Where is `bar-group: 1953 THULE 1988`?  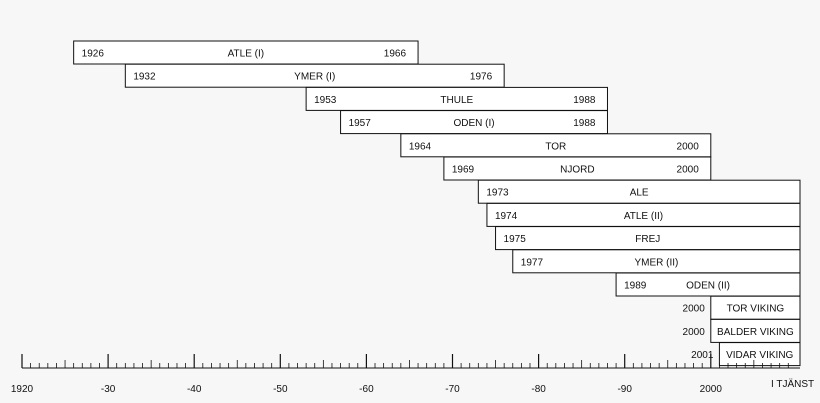 bar-group: 1953 THULE 1988 is located at coordinates (456, 98).